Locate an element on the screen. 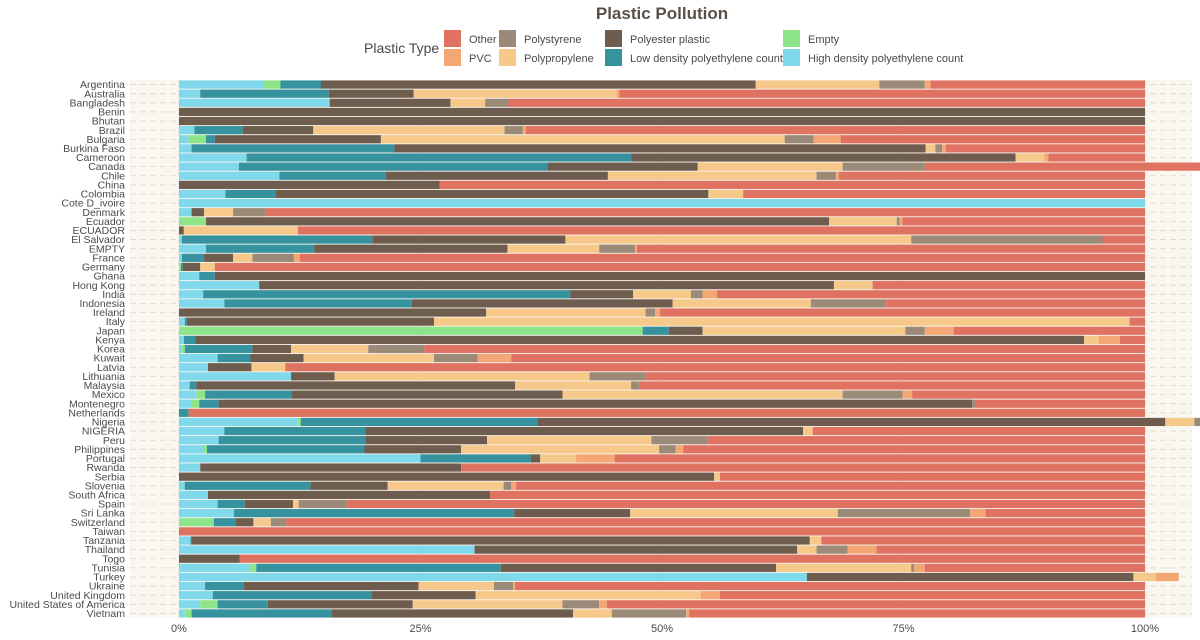 The image size is (1200, 640). legend-swatch-pp is located at coordinates (507, 57).